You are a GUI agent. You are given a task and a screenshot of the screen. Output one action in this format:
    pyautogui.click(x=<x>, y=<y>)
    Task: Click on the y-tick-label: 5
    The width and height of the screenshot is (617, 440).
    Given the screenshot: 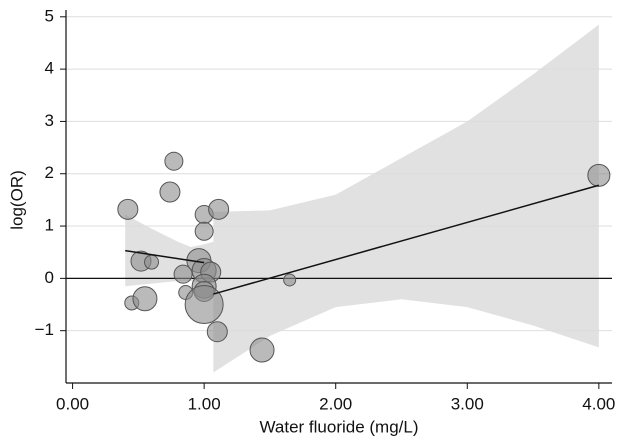 What is the action you would take?
    pyautogui.click(x=49, y=15)
    